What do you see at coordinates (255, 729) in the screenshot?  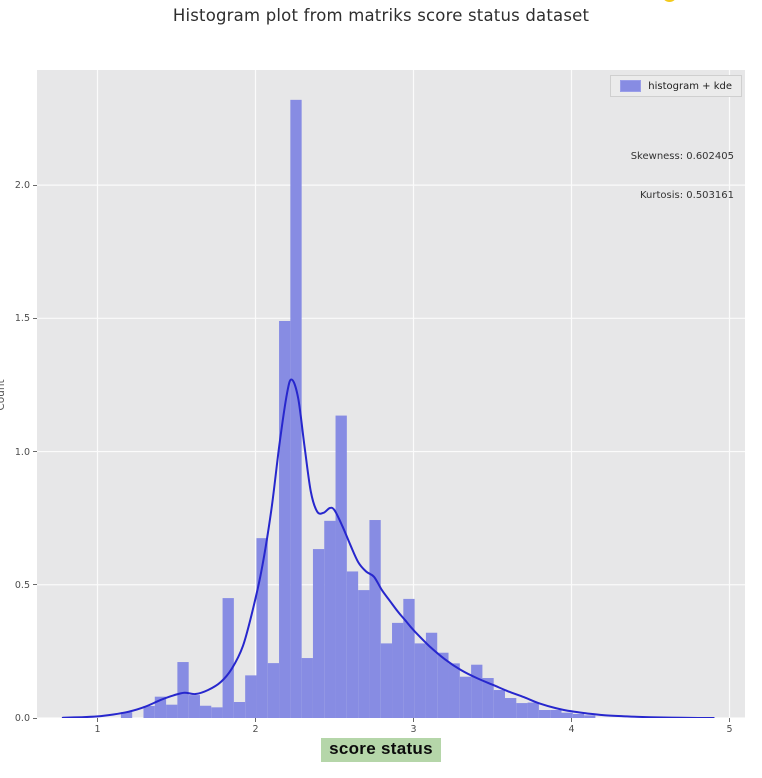 I see `x-tick-label: 2` at bounding box center [255, 729].